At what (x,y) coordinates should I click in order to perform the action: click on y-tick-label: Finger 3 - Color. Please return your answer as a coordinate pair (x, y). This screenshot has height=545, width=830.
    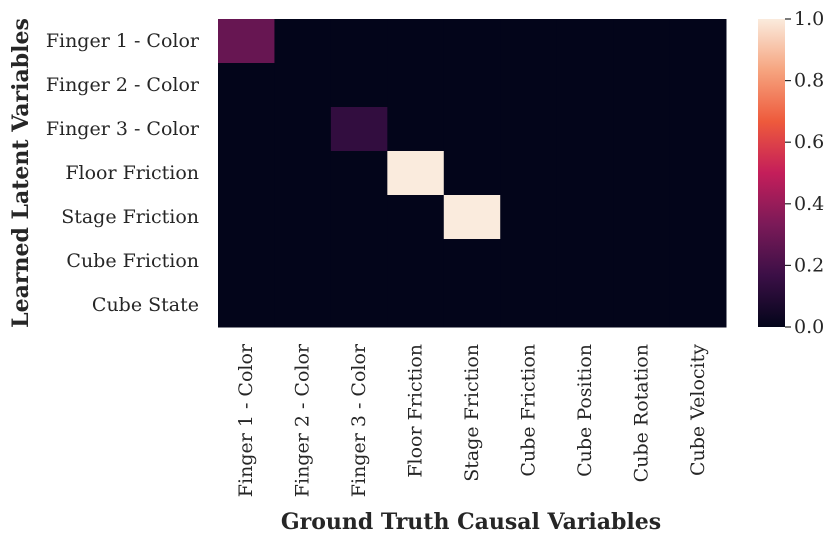
    Looking at the image, I should click on (123, 129).